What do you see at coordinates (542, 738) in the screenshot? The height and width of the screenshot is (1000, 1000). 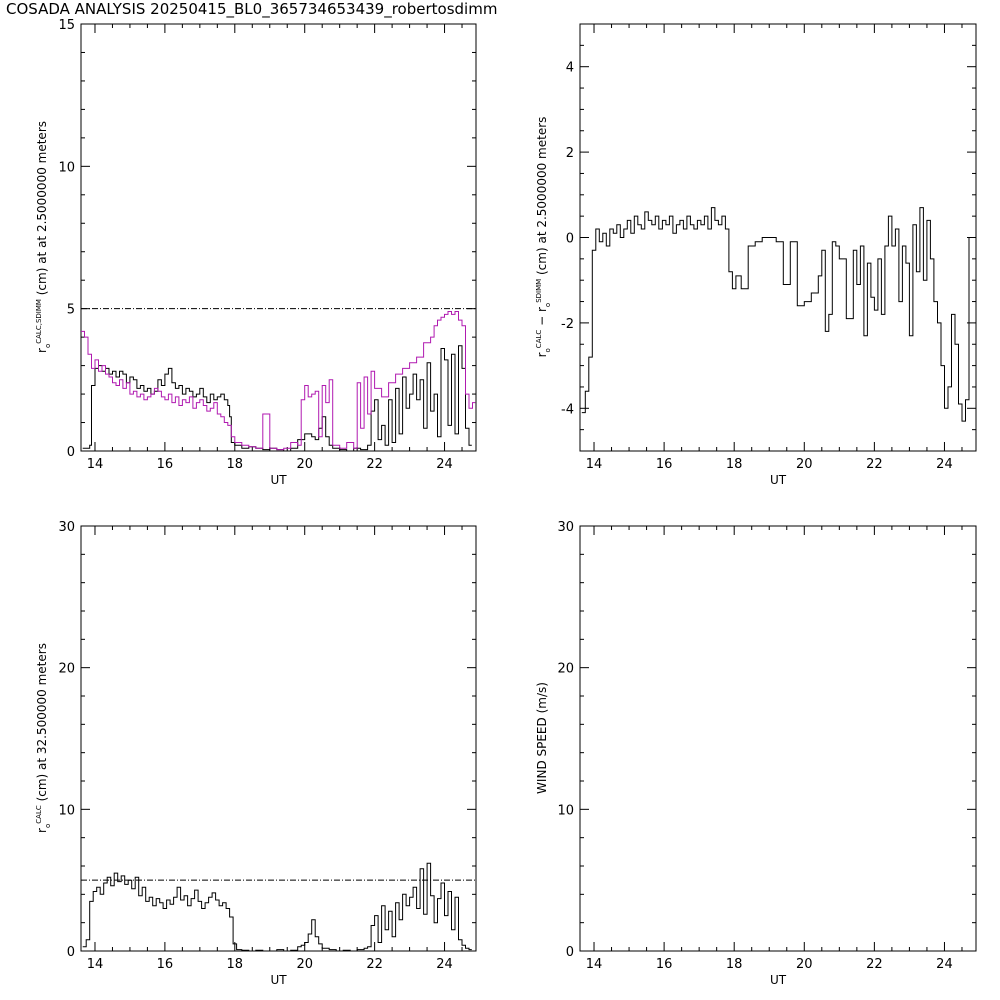 I see `y-axis-label: WIND SPEED (m/s)` at bounding box center [542, 738].